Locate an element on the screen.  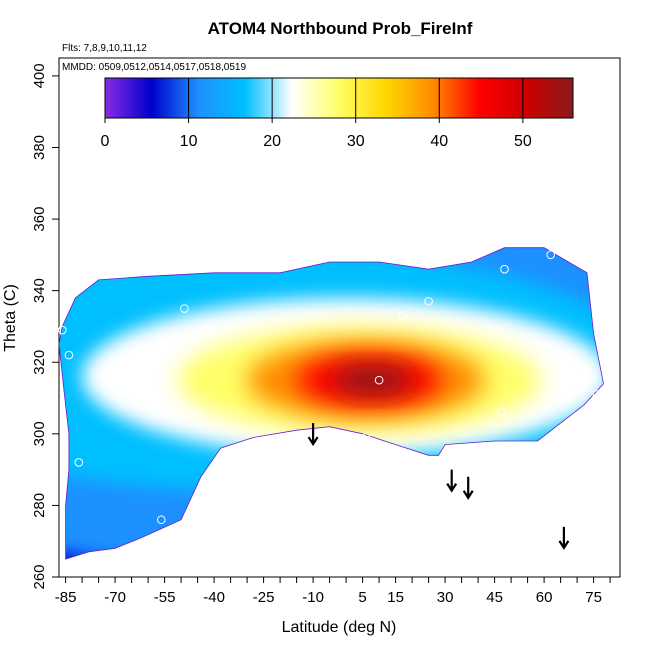
y-tick-label: 320 is located at coordinates (39, 362).